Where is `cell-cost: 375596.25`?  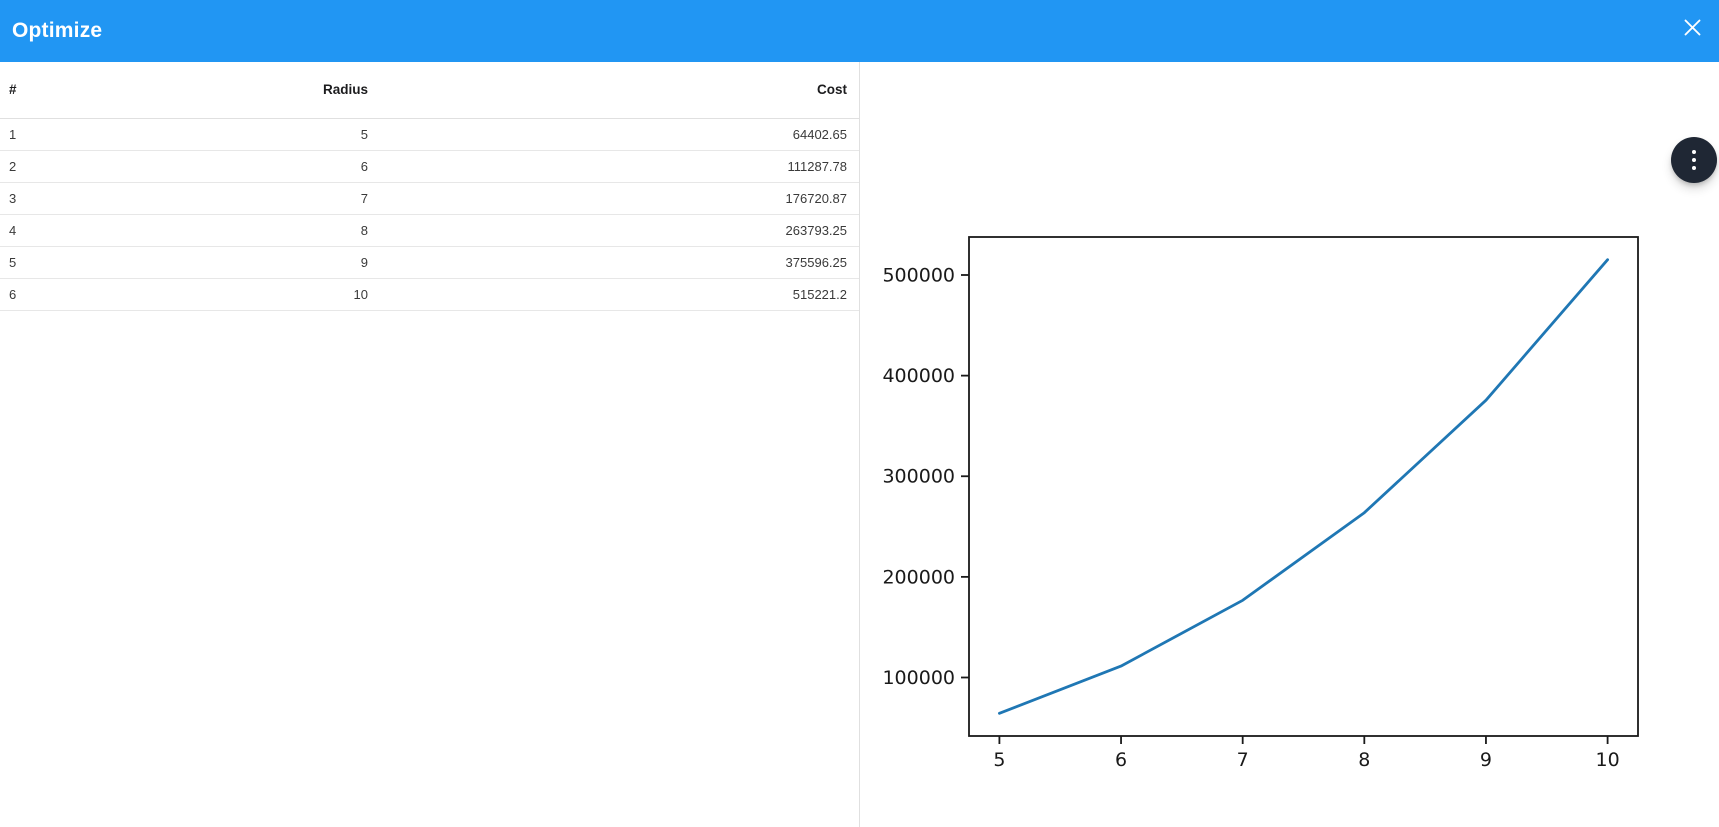 cell-cost: 375596.25 is located at coordinates (619, 262).